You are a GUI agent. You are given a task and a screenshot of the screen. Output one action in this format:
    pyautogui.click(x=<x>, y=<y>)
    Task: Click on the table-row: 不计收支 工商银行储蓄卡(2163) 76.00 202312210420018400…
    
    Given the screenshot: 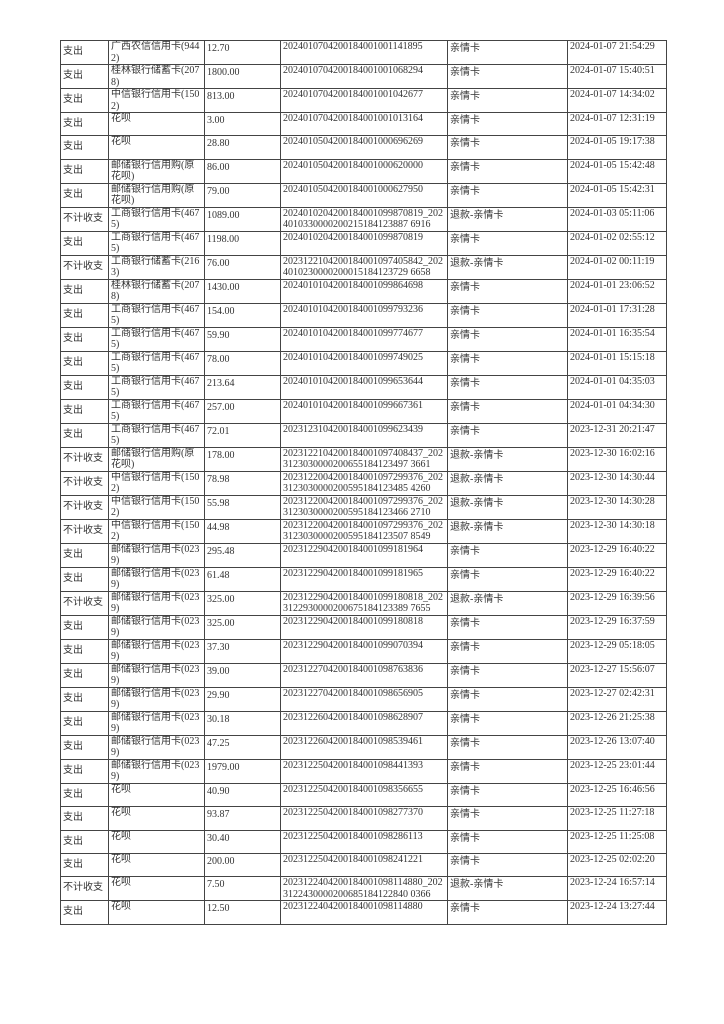 What is the action you would take?
    pyautogui.click(x=363, y=267)
    